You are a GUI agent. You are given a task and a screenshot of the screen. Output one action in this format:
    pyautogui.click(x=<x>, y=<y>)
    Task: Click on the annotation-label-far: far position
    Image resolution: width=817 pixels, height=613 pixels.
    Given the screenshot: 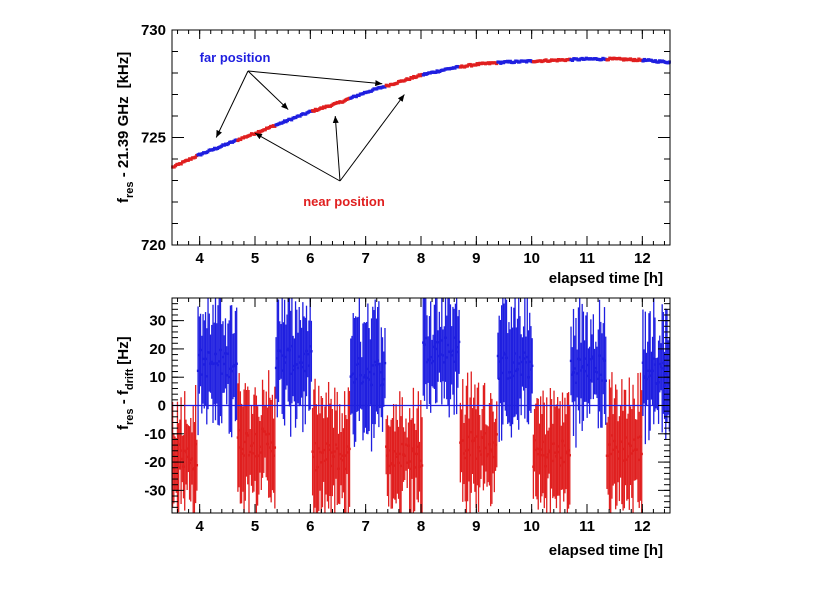 What is the action you would take?
    pyautogui.click(x=235, y=57)
    